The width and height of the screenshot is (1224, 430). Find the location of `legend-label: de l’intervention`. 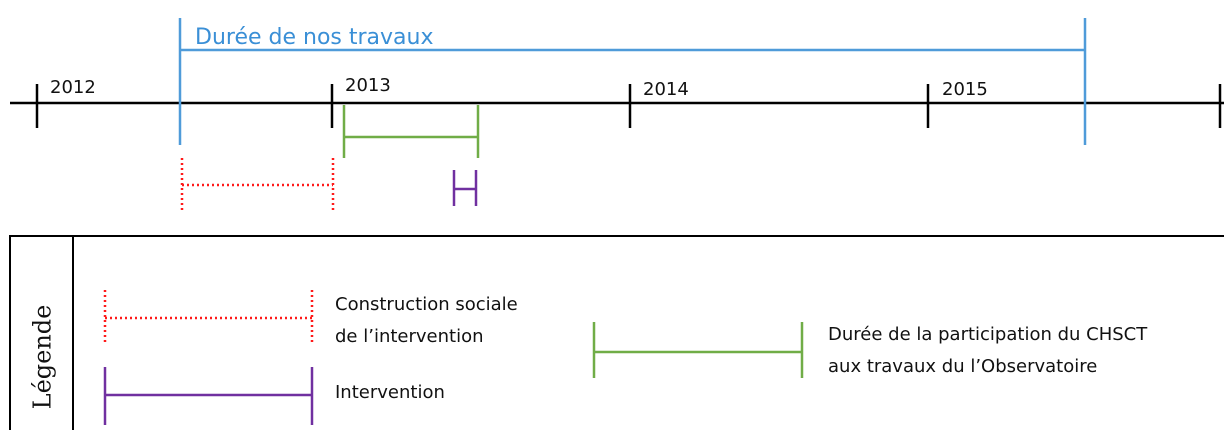

legend-label: de l’intervention is located at coordinates (409, 336).